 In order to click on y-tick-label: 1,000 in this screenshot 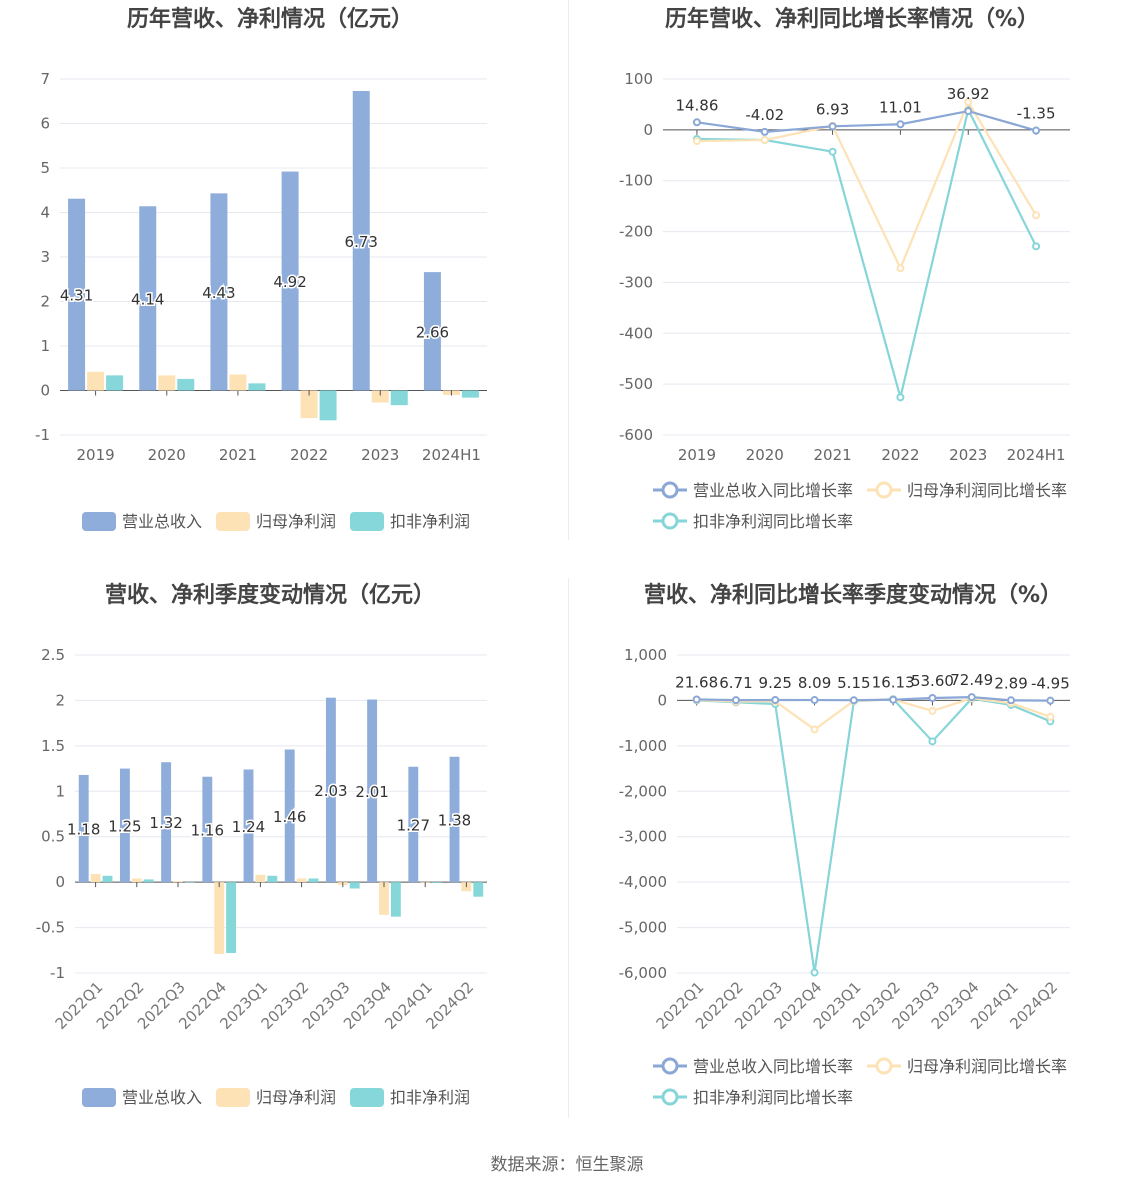, I will do `click(645, 655)`.